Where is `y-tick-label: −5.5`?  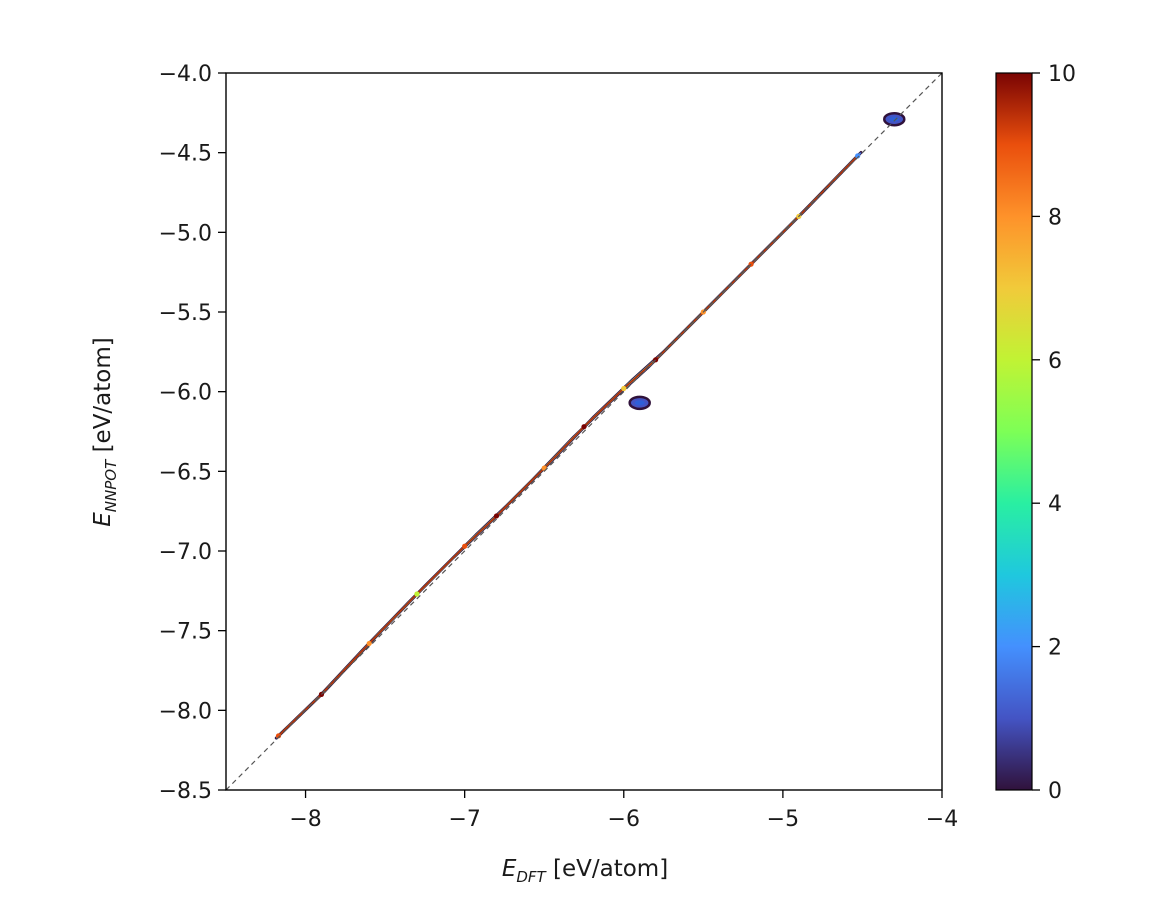
y-tick-label: −5.5 is located at coordinates (185, 313).